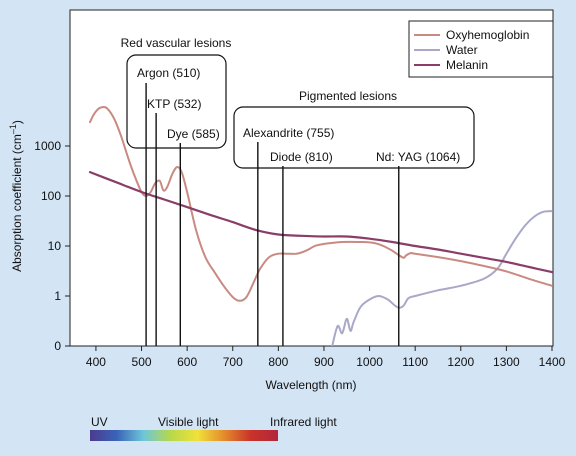 The height and width of the screenshot is (456, 576). What do you see at coordinates (99, 422) in the screenshot?
I see `spectrum-label-uv: UV` at bounding box center [99, 422].